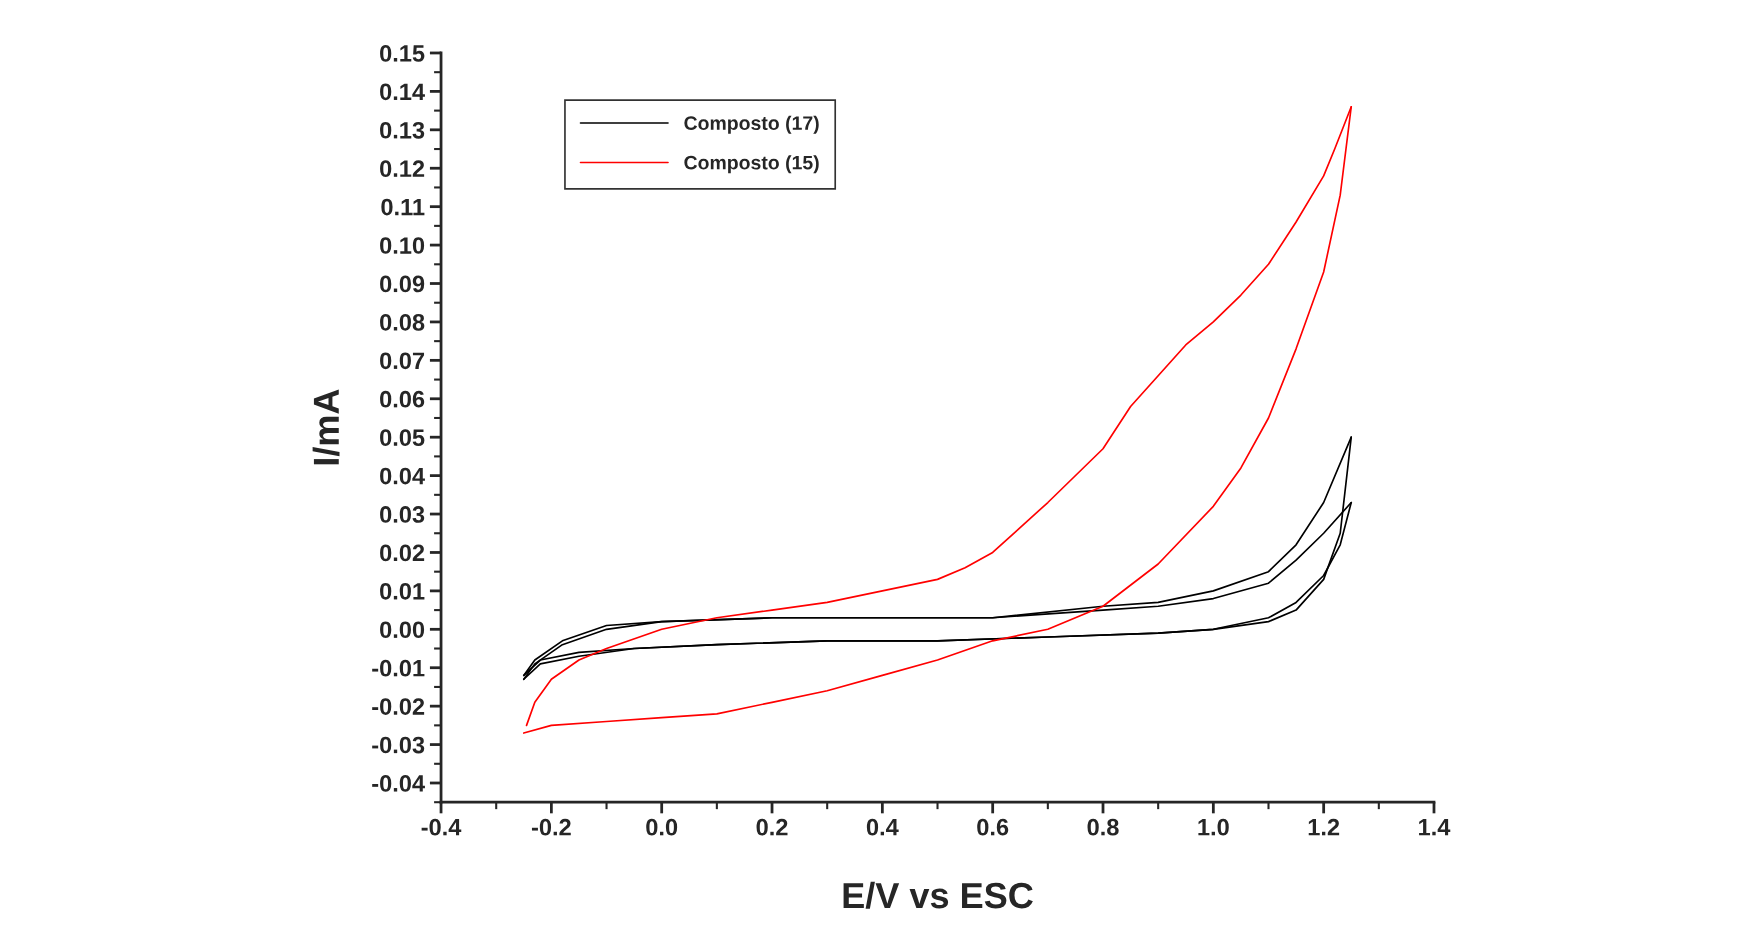 The width and height of the screenshot is (1746, 946). I want to click on x-axis-title: E/V vs ESC, so click(938, 895).